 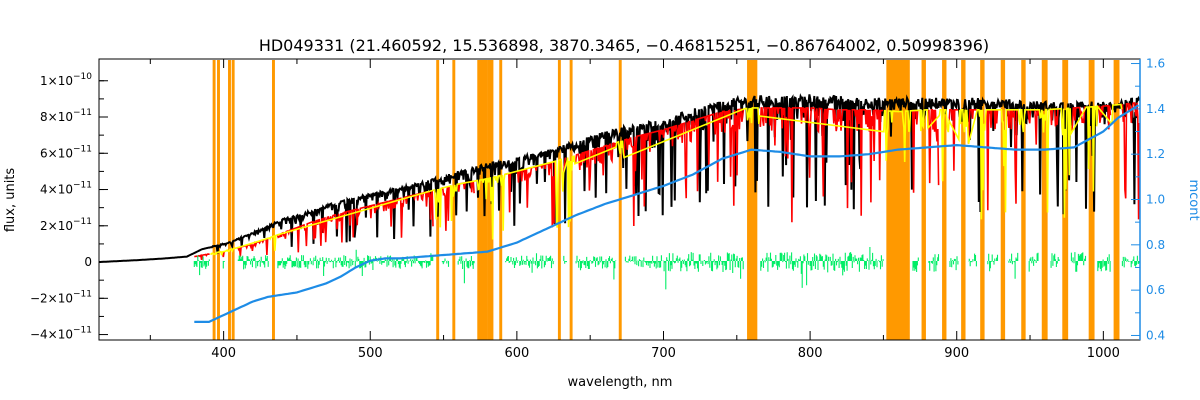 What do you see at coordinates (61, 334) in the screenshot?
I see `y-tick-label: −4×10⁻¹¹` at bounding box center [61, 334].